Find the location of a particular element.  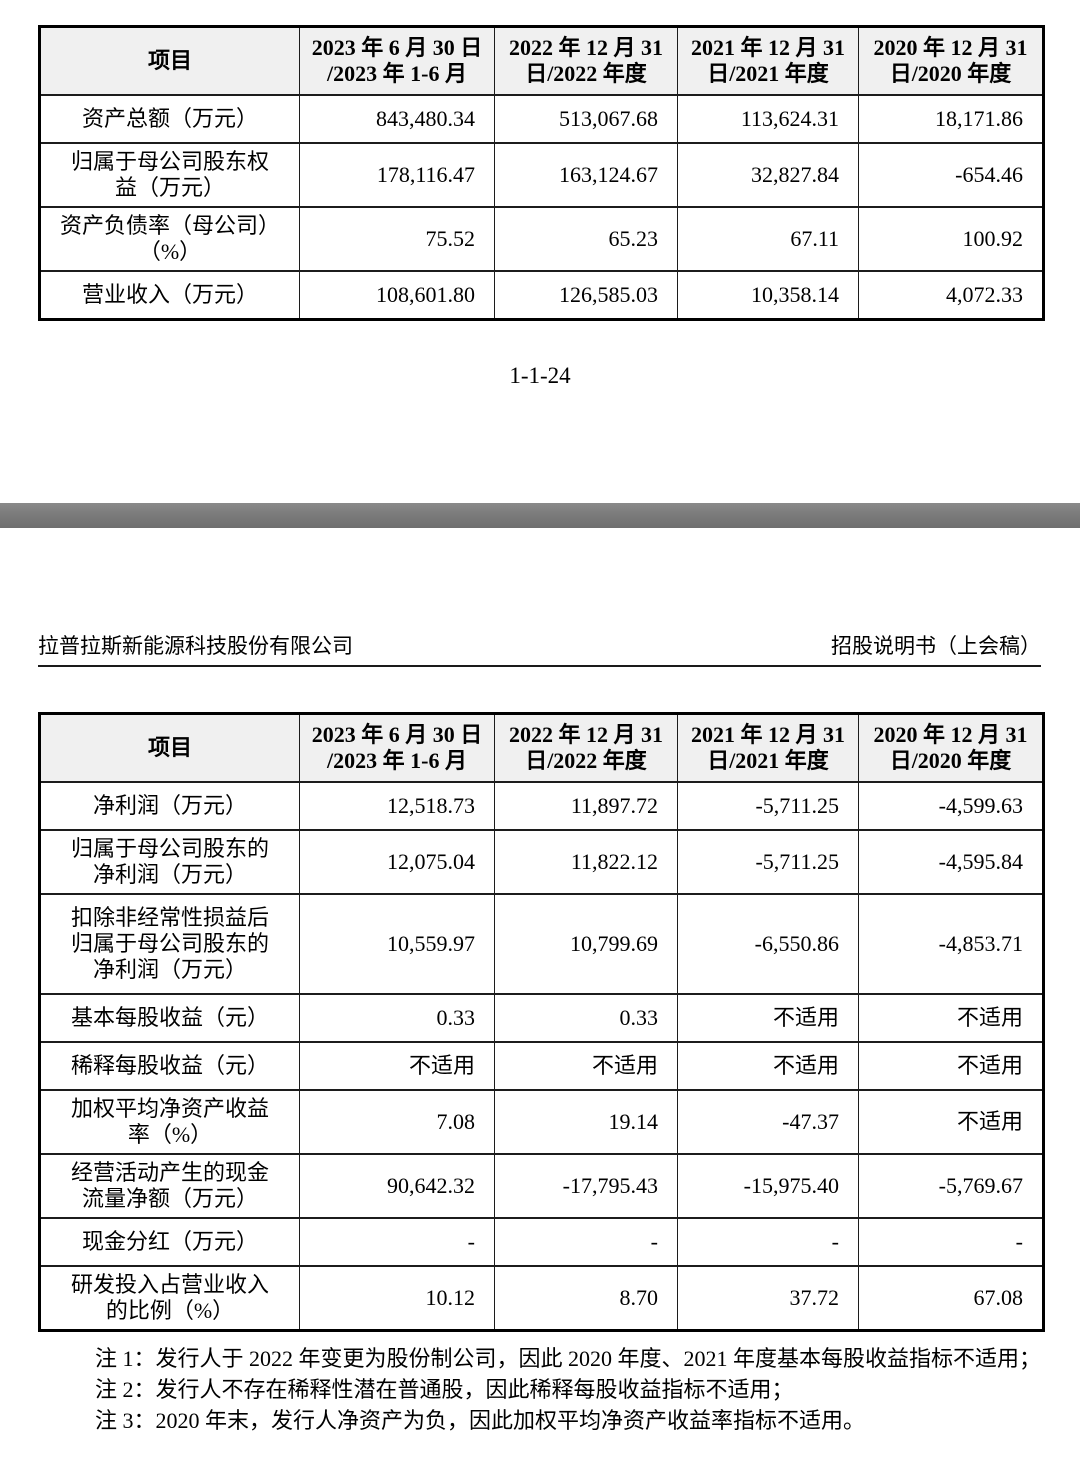

table-row: 加权平均净资产收益 率（%） 7.08 19.14 -47.37 不适用 is located at coordinates (541, 1122).